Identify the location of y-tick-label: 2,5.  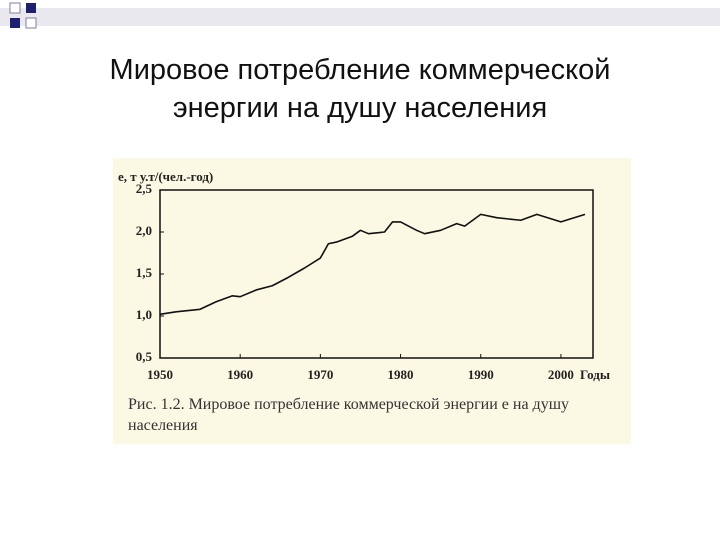
(144, 188).